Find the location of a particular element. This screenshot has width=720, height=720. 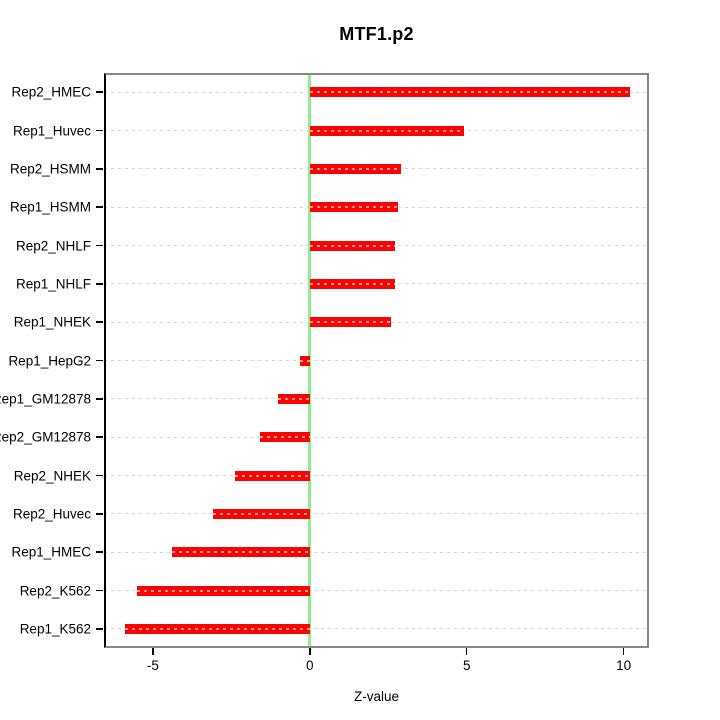

y-tick-label: Rep2_HSMM is located at coordinates (50, 169).